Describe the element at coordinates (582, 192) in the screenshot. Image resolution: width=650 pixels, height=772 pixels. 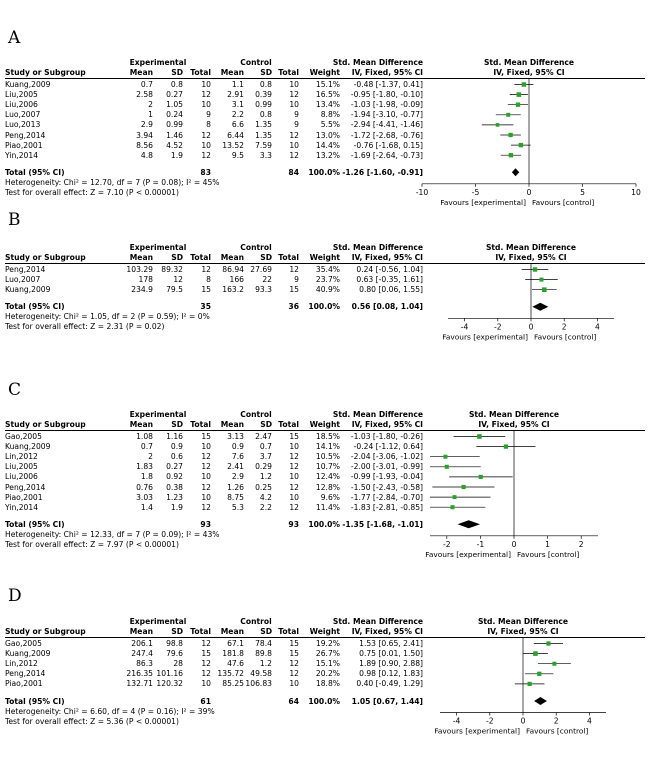
I see `x-tick-label: 5` at that location.